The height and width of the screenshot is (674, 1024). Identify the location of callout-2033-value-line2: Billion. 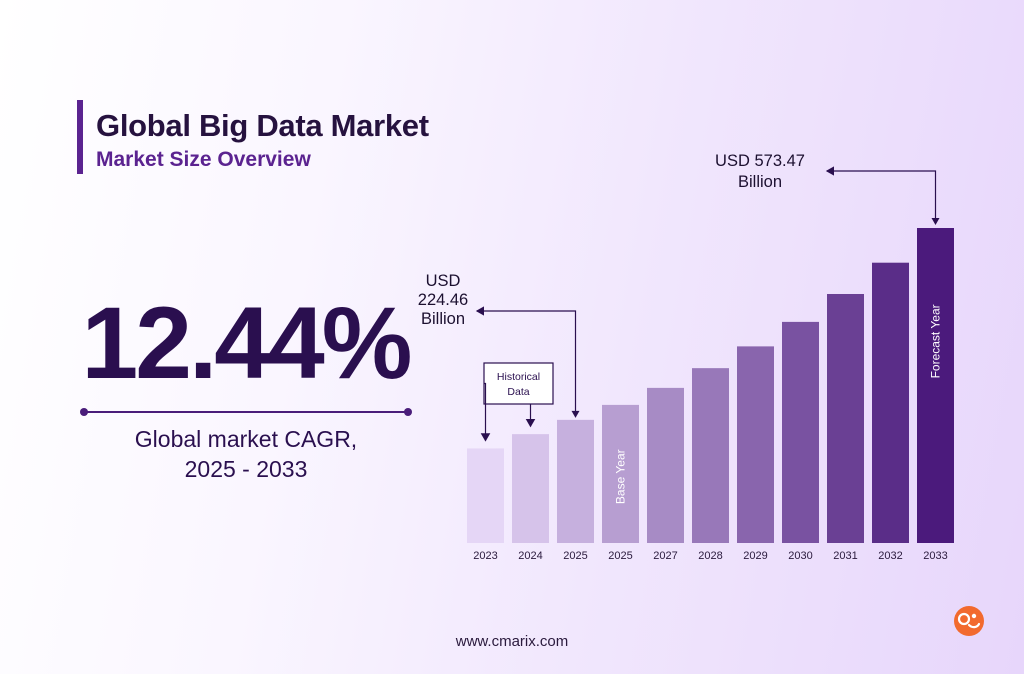
(760, 182).